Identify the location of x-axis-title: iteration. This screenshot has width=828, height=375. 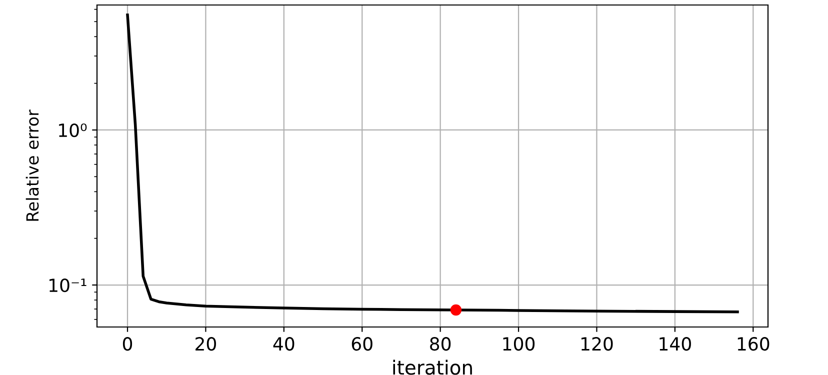
(432, 367).